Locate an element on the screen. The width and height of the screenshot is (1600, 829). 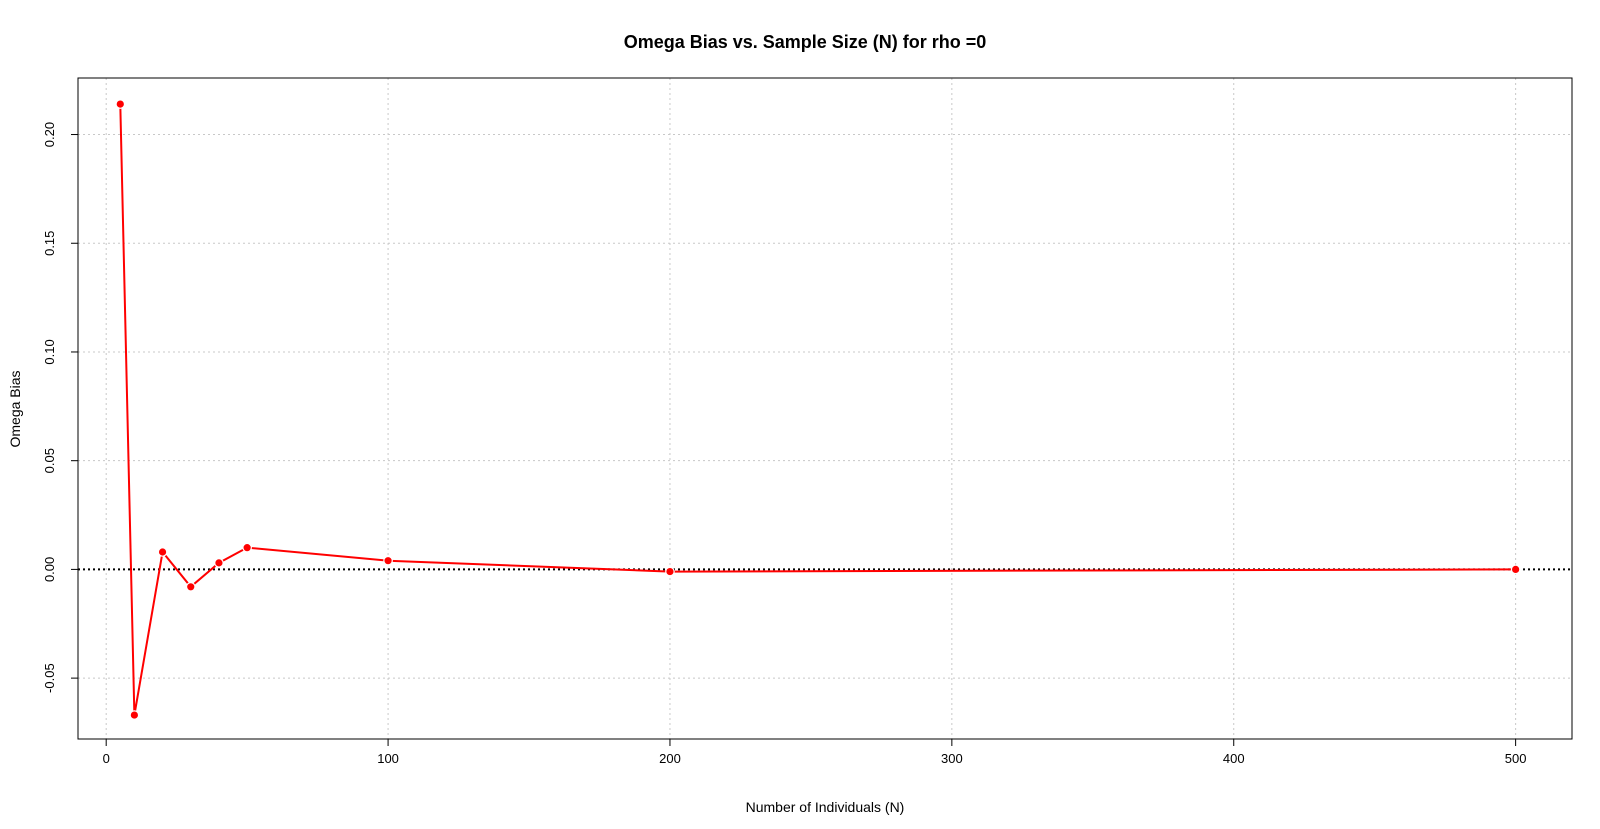
y-tick-label: 0.10 is located at coordinates (49, 351).